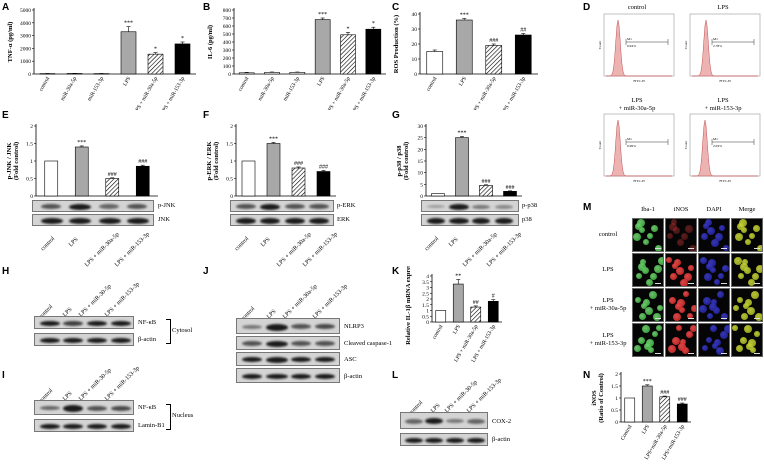  What do you see at coordinates (288, 326) in the screenshot?
I see `blot-j-nlrp3` at bounding box center [288, 326].